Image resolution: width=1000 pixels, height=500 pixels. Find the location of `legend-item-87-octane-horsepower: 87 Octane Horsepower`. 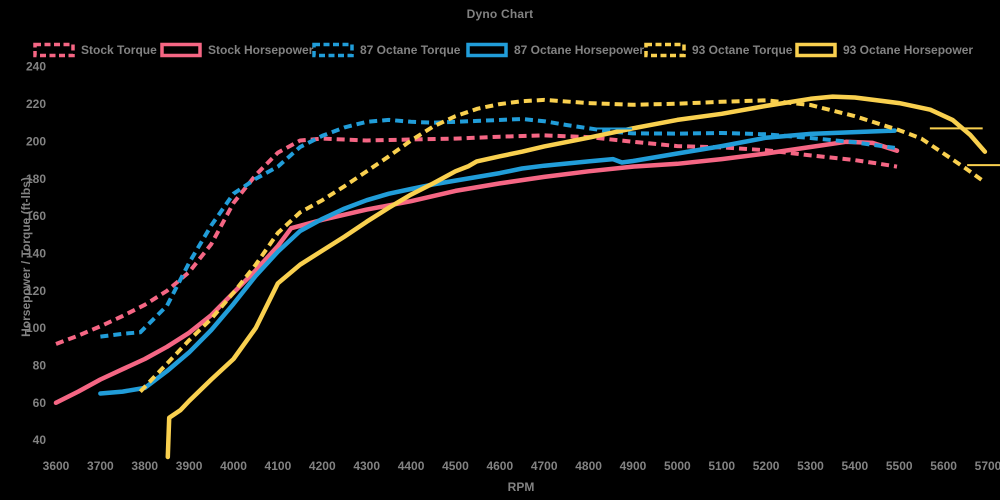

legend-item-87-octane-horsepower: 87 Octane Horsepower is located at coordinates (555, 50).